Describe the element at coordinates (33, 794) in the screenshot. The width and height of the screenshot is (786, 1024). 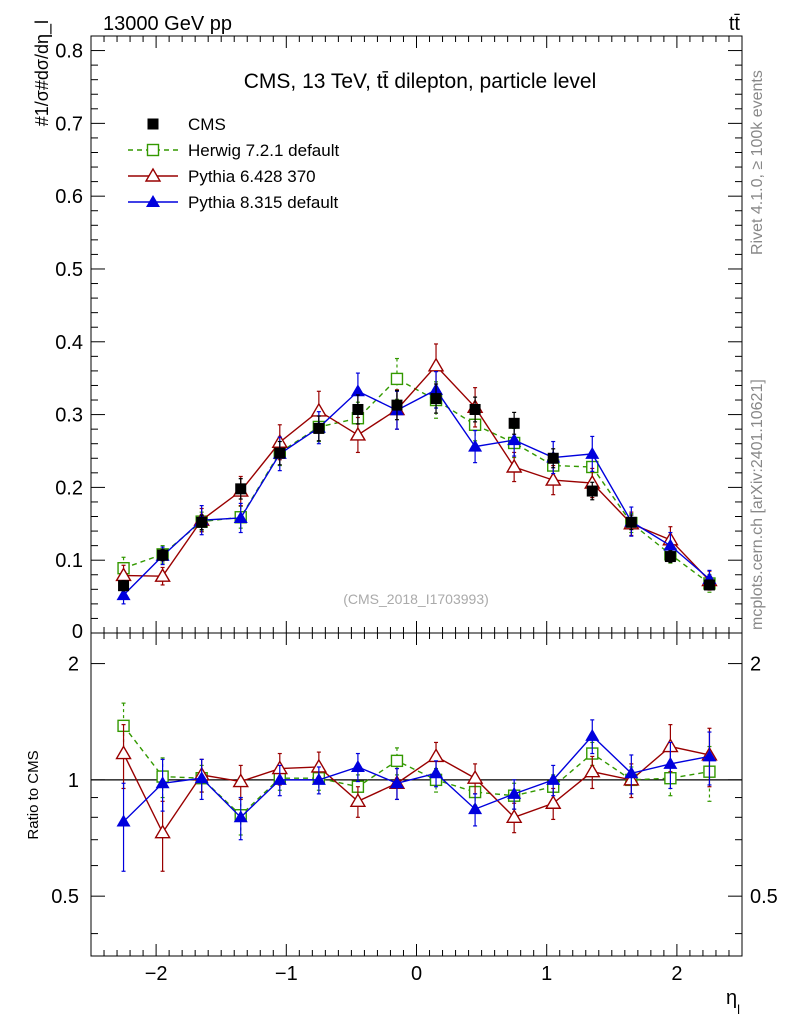
I see `ratio-y-axis-label: Ratio to CMS` at that location.